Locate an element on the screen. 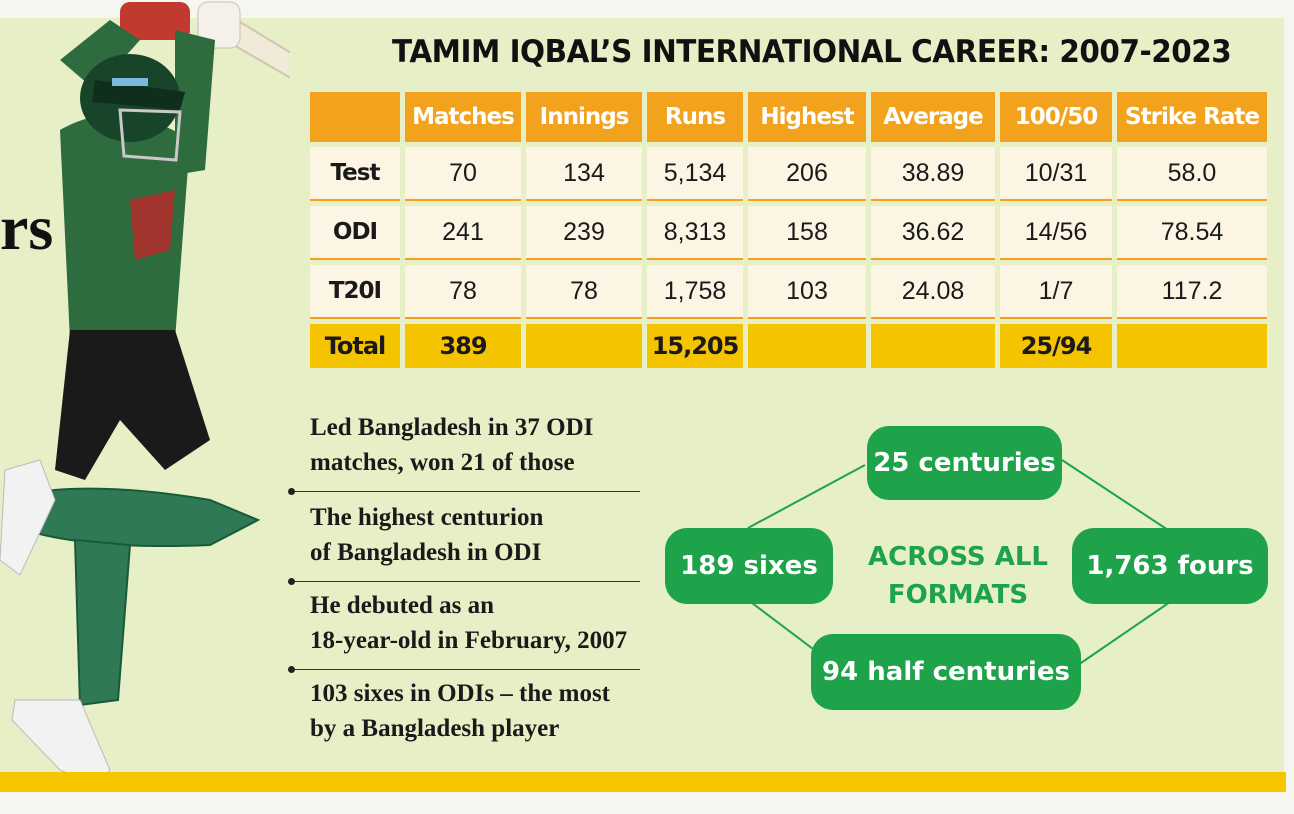 The height and width of the screenshot is (814, 1294). half-centuries-pill: 94 half centuries is located at coordinates (946, 672).